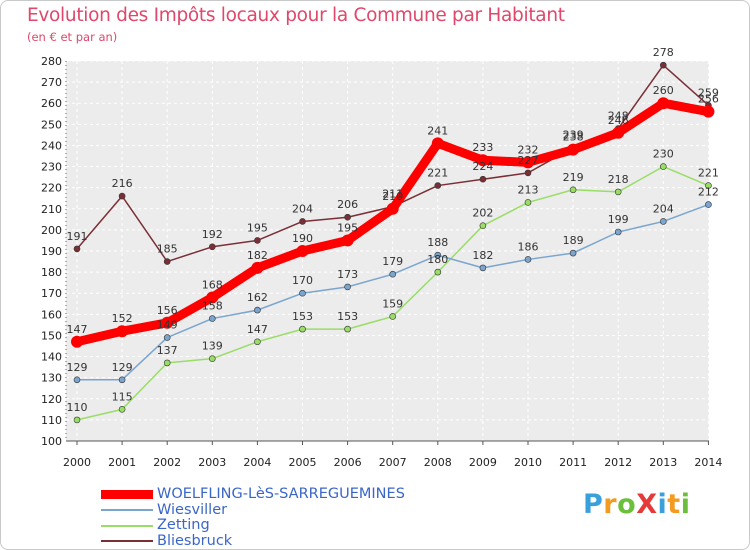  What do you see at coordinates (51, 272) in the screenshot?
I see `y-tick-label: 180` at bounding box center [51, 272].